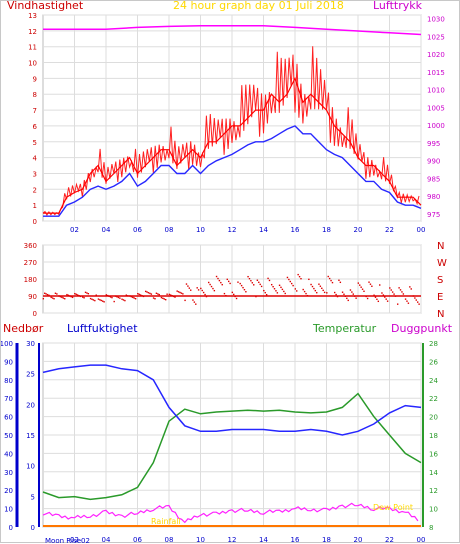  What do you see at coordinates (326, 540) in the screenshot?
I see `lower-x-tick: 18` at bounding box center [326, 540].